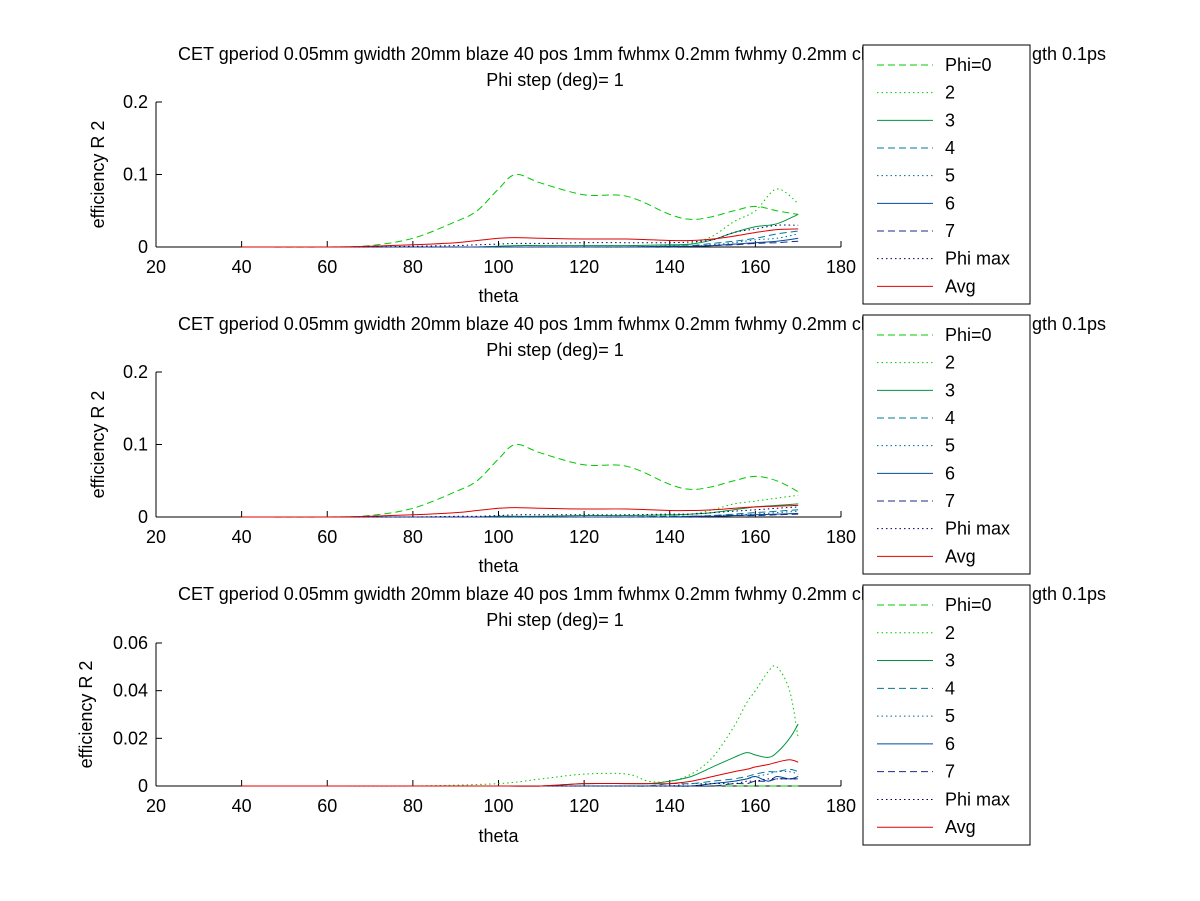 This screenshot has height=901, width=1200. Describe the element at coordinates (130, 691) in the screenshot. I see `y-tick-label: 0.04` at that location.